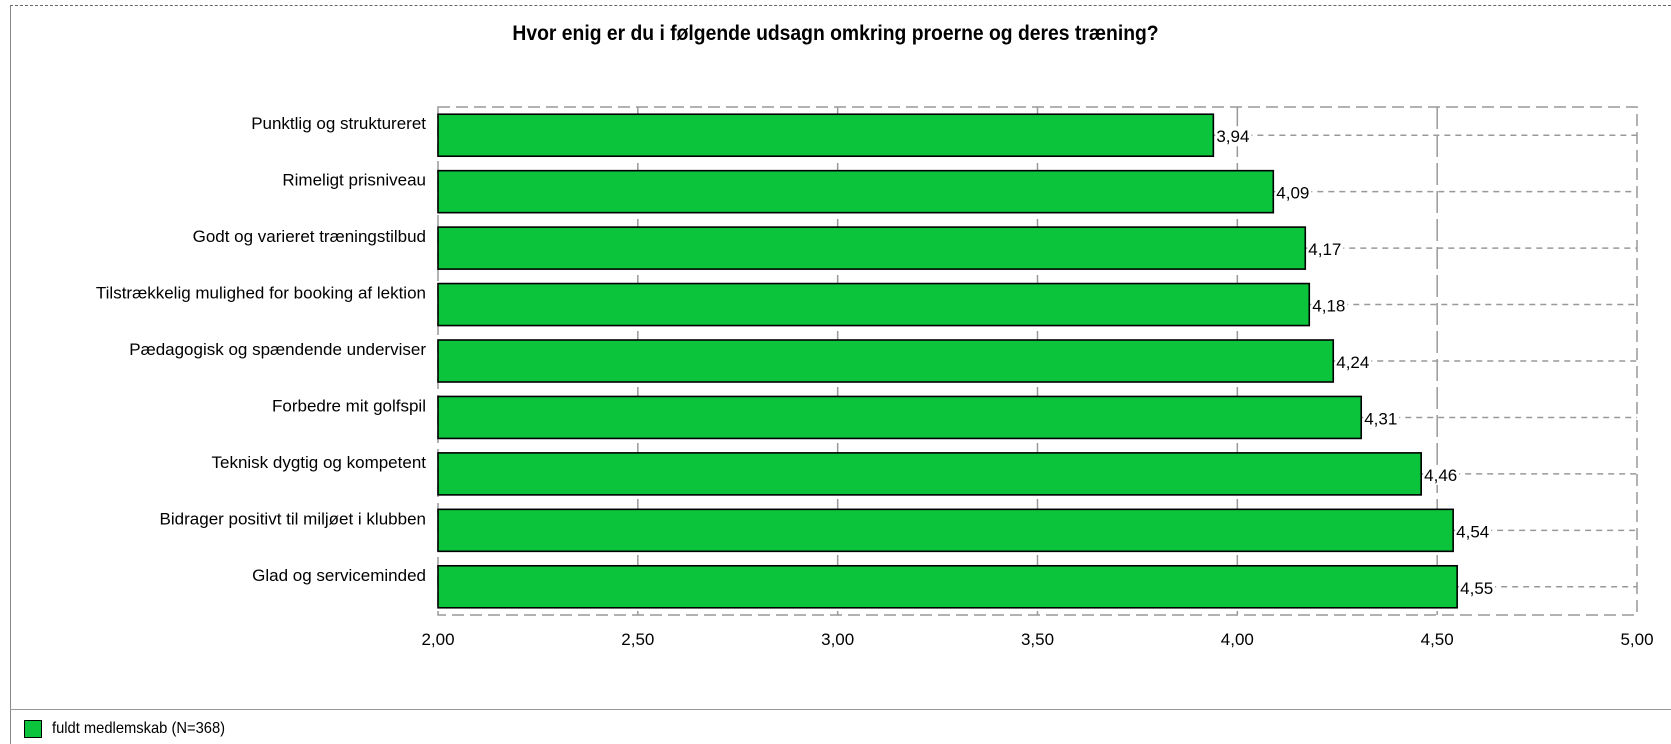  I want to click on category-label: Bidrager positivt til miljøet i klubben, so click(293, 518).